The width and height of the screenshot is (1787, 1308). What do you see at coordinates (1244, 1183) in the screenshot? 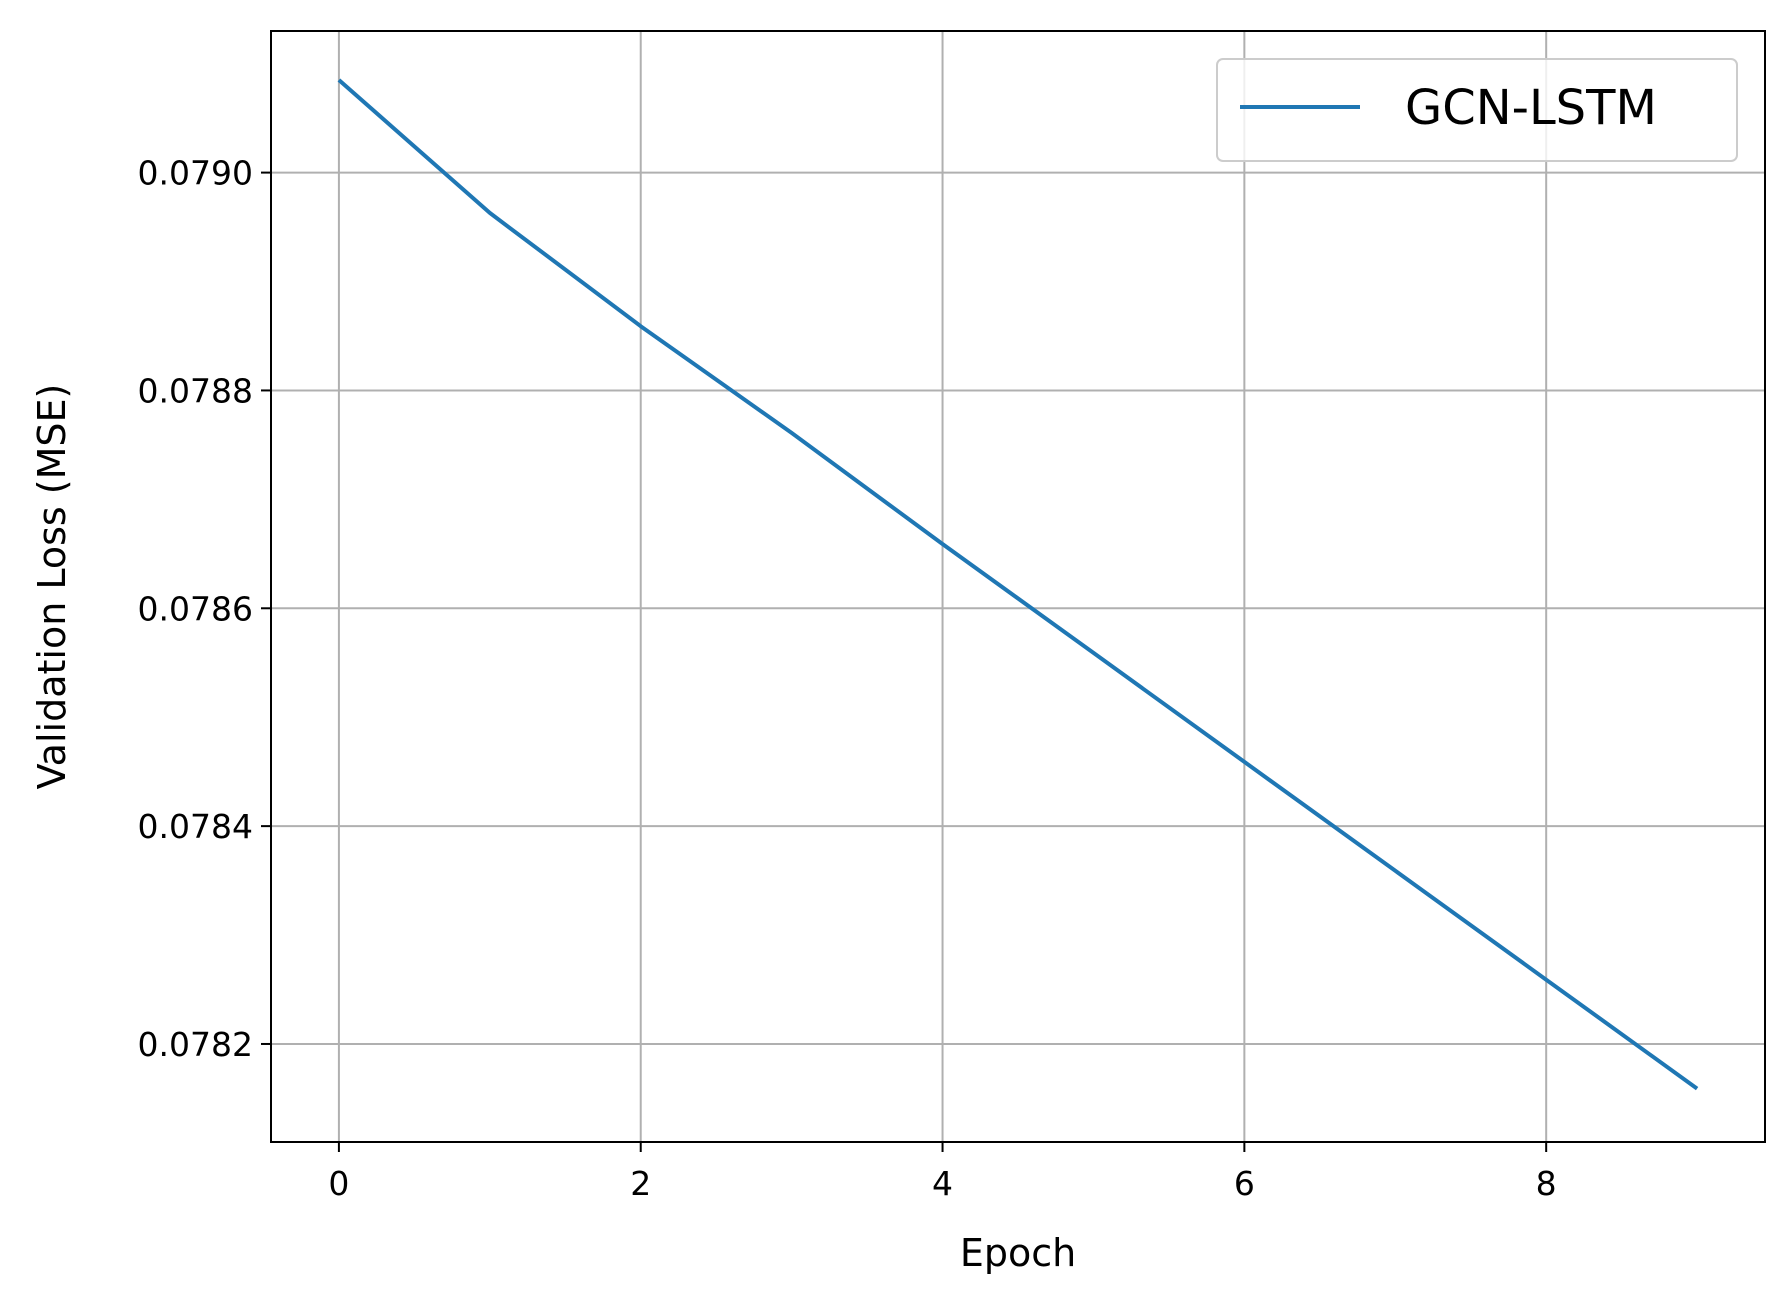
I see `x-tick-label: 6` at bounding box center [1244, 1183].